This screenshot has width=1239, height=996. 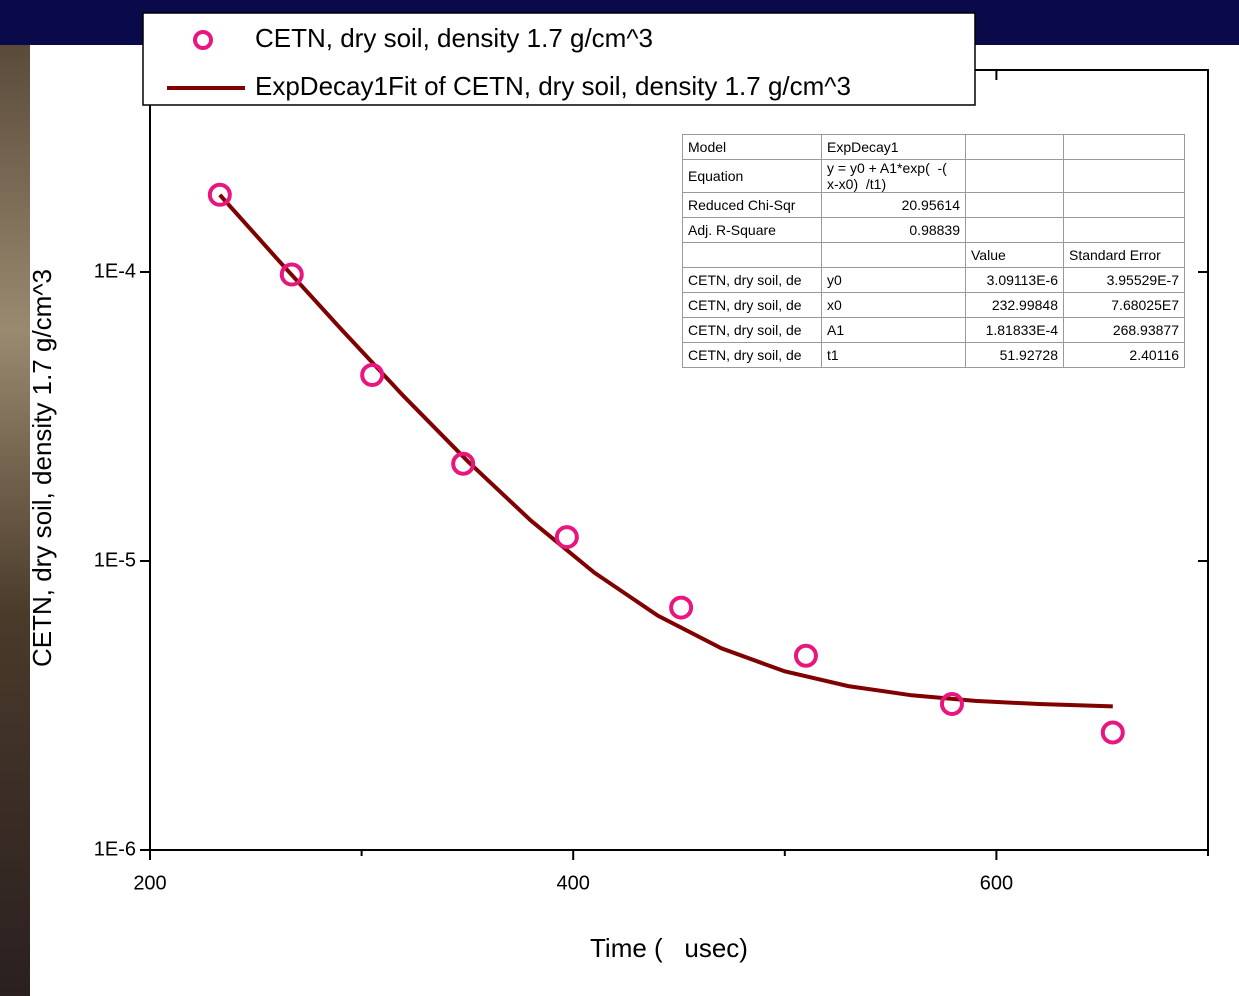 I want to click on y-axis-label: CETN, dry soil, density 1.7 g/cm^3, so click(x=42, y=468).